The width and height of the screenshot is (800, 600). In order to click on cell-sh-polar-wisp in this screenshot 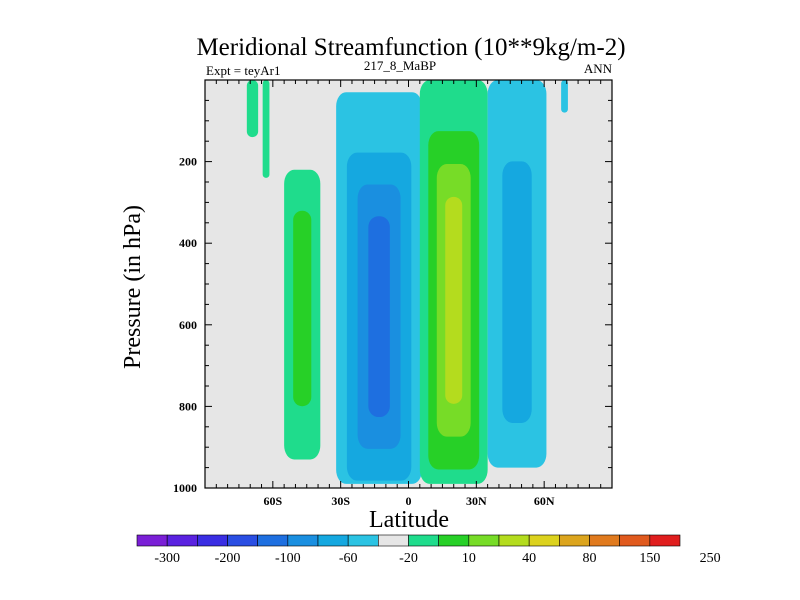, I will do `click(266, 129)`.